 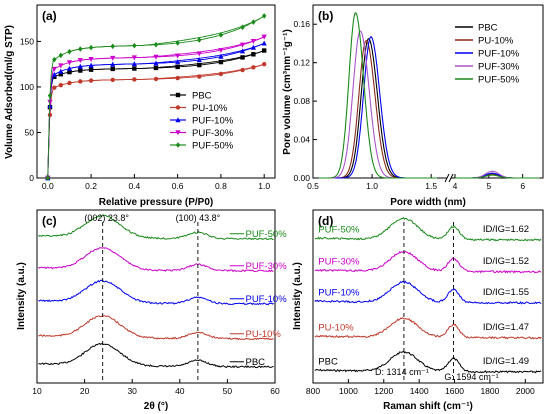 What do you see at coordinates (449, 178) in the screenshot?
I see `panel-b-axis-break-mask` at bounding box center [449, 178].